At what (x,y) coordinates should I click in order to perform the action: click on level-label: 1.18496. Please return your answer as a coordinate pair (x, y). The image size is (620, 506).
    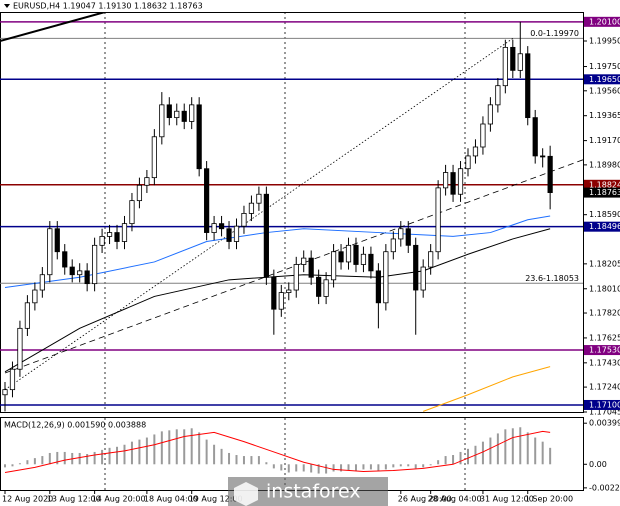
    Looking at the image, I should click on (604, 226).